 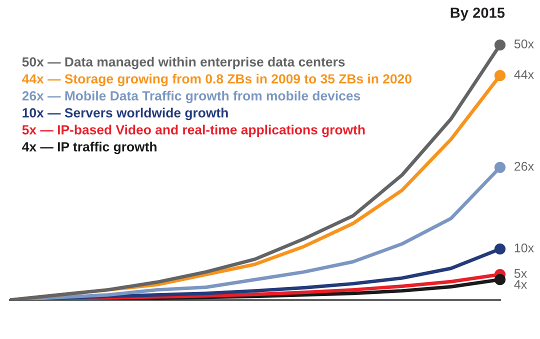 What do you see at coordinates (520, 273) in the screenshot?
I see `data-label: 5x` at bounding box center [520, 273].